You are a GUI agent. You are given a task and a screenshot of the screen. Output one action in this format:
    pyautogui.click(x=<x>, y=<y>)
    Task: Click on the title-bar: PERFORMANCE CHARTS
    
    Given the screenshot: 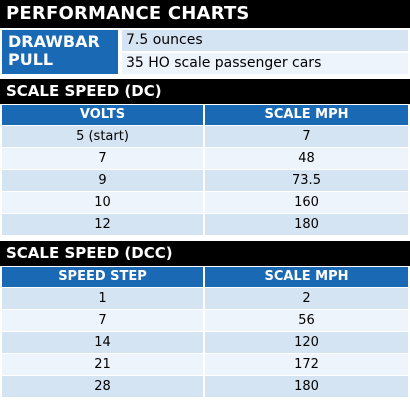 What is the action you would take?
    pyautogui.click(x=205, y=14)
    